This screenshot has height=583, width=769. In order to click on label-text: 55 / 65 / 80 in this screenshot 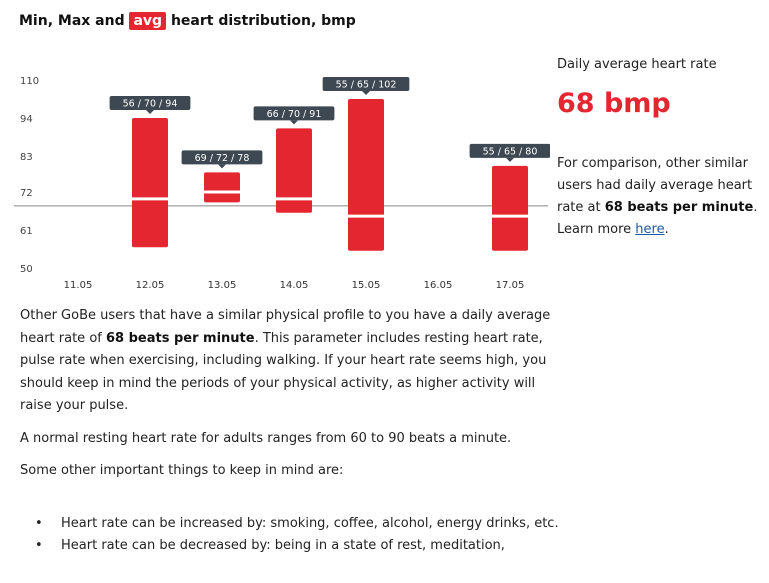, I will do `click(510, 151)`.